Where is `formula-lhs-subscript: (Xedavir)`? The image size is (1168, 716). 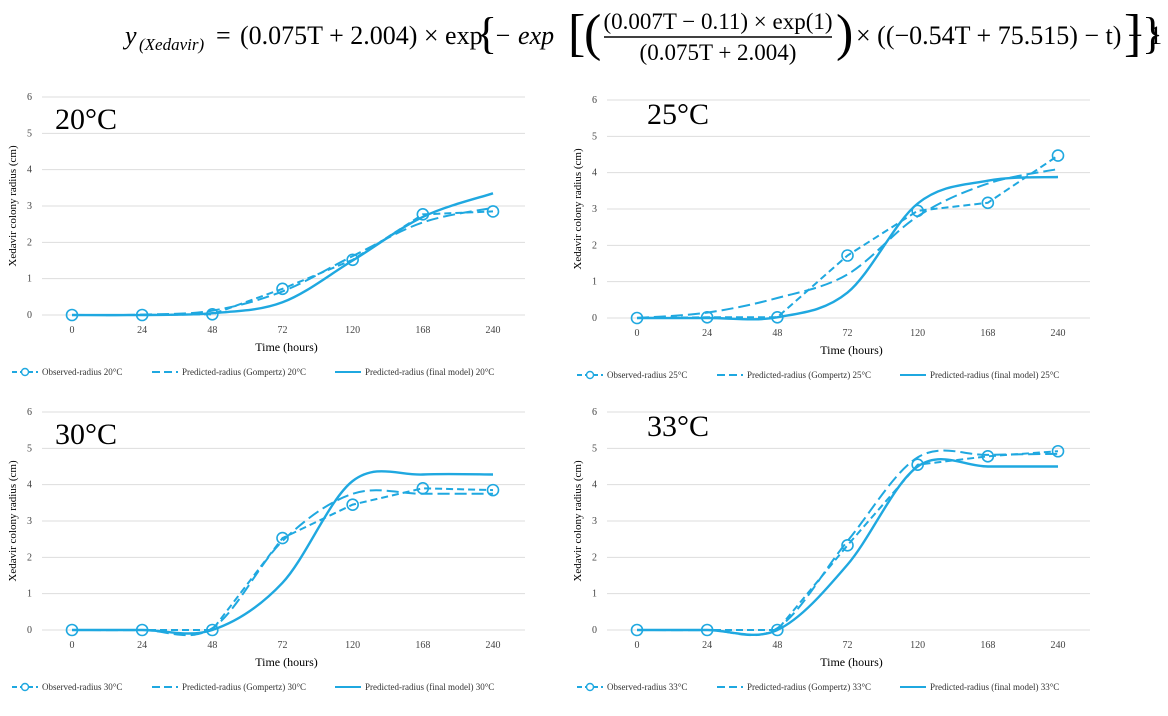
formula-lhs-subscript: (Xedavir) is located at coordinates (171, 44).